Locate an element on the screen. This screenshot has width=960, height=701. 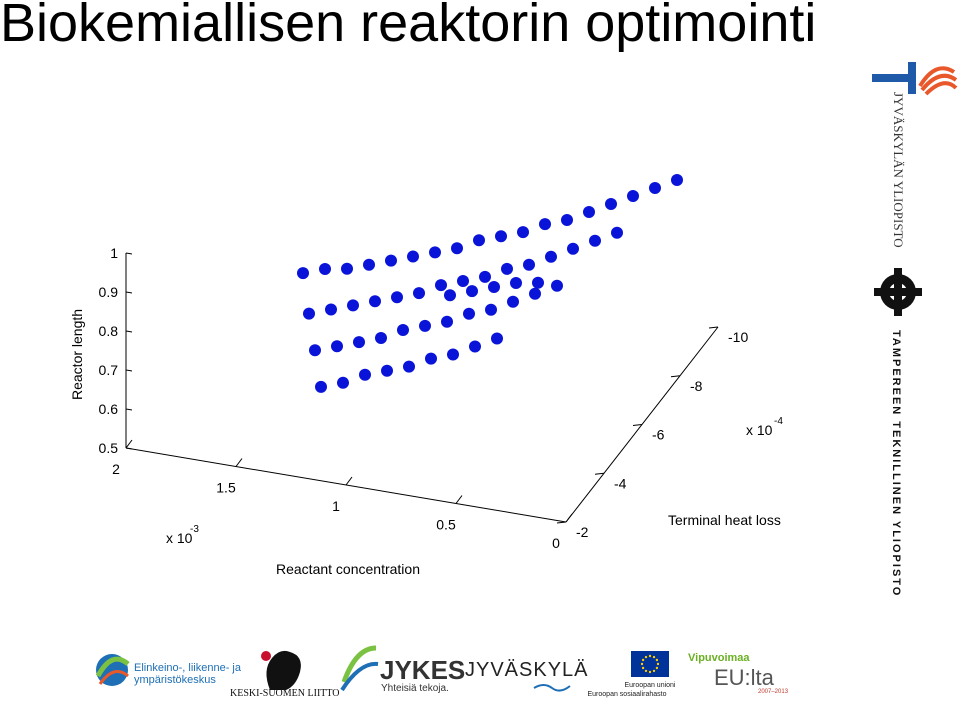
jyvaskyla-logo: JYVÄSKYLÄ is located at coordinates (526, 675).